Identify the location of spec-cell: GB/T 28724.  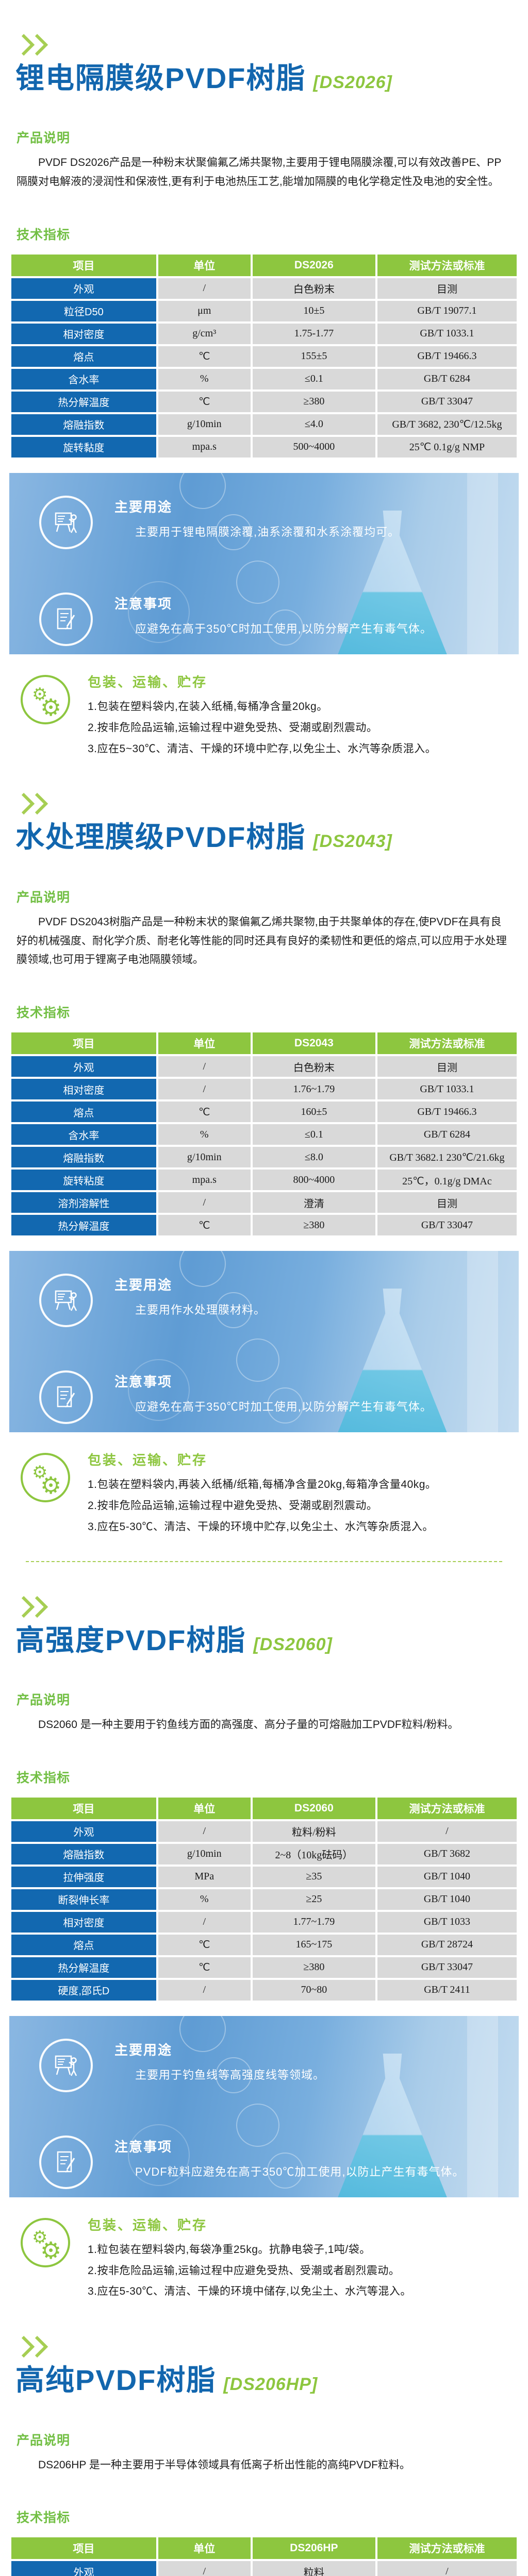
(447, 1944).